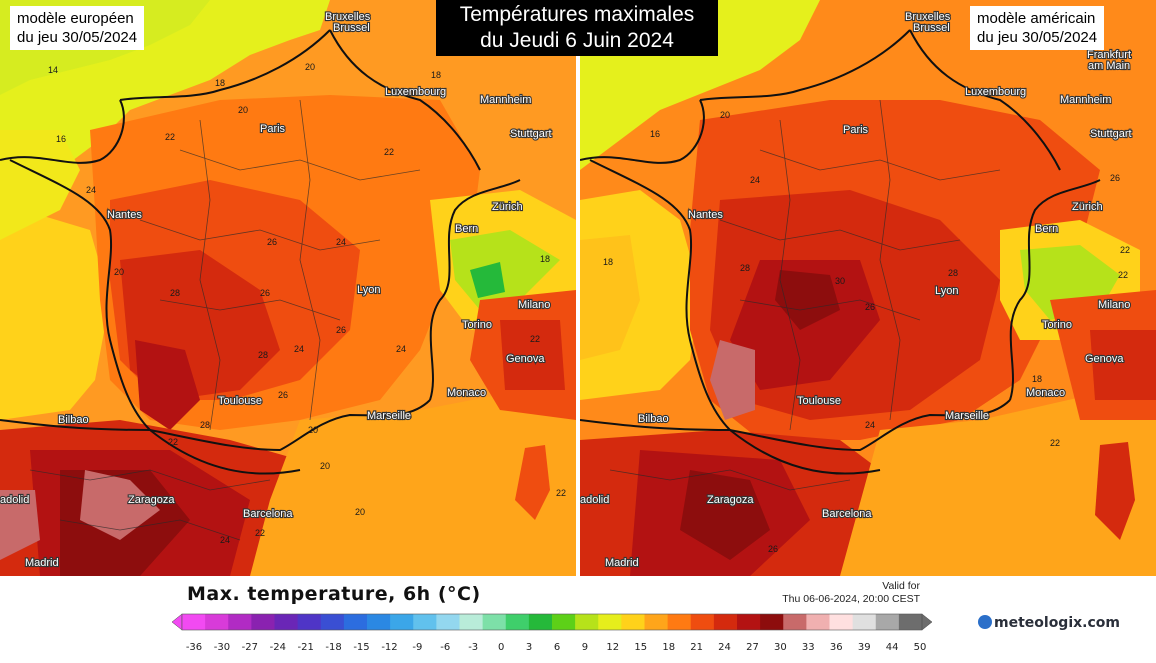 The height and width of the screenshot is (663, 1156). I want to click on scale-tick-label: -6, so click(445, 647).